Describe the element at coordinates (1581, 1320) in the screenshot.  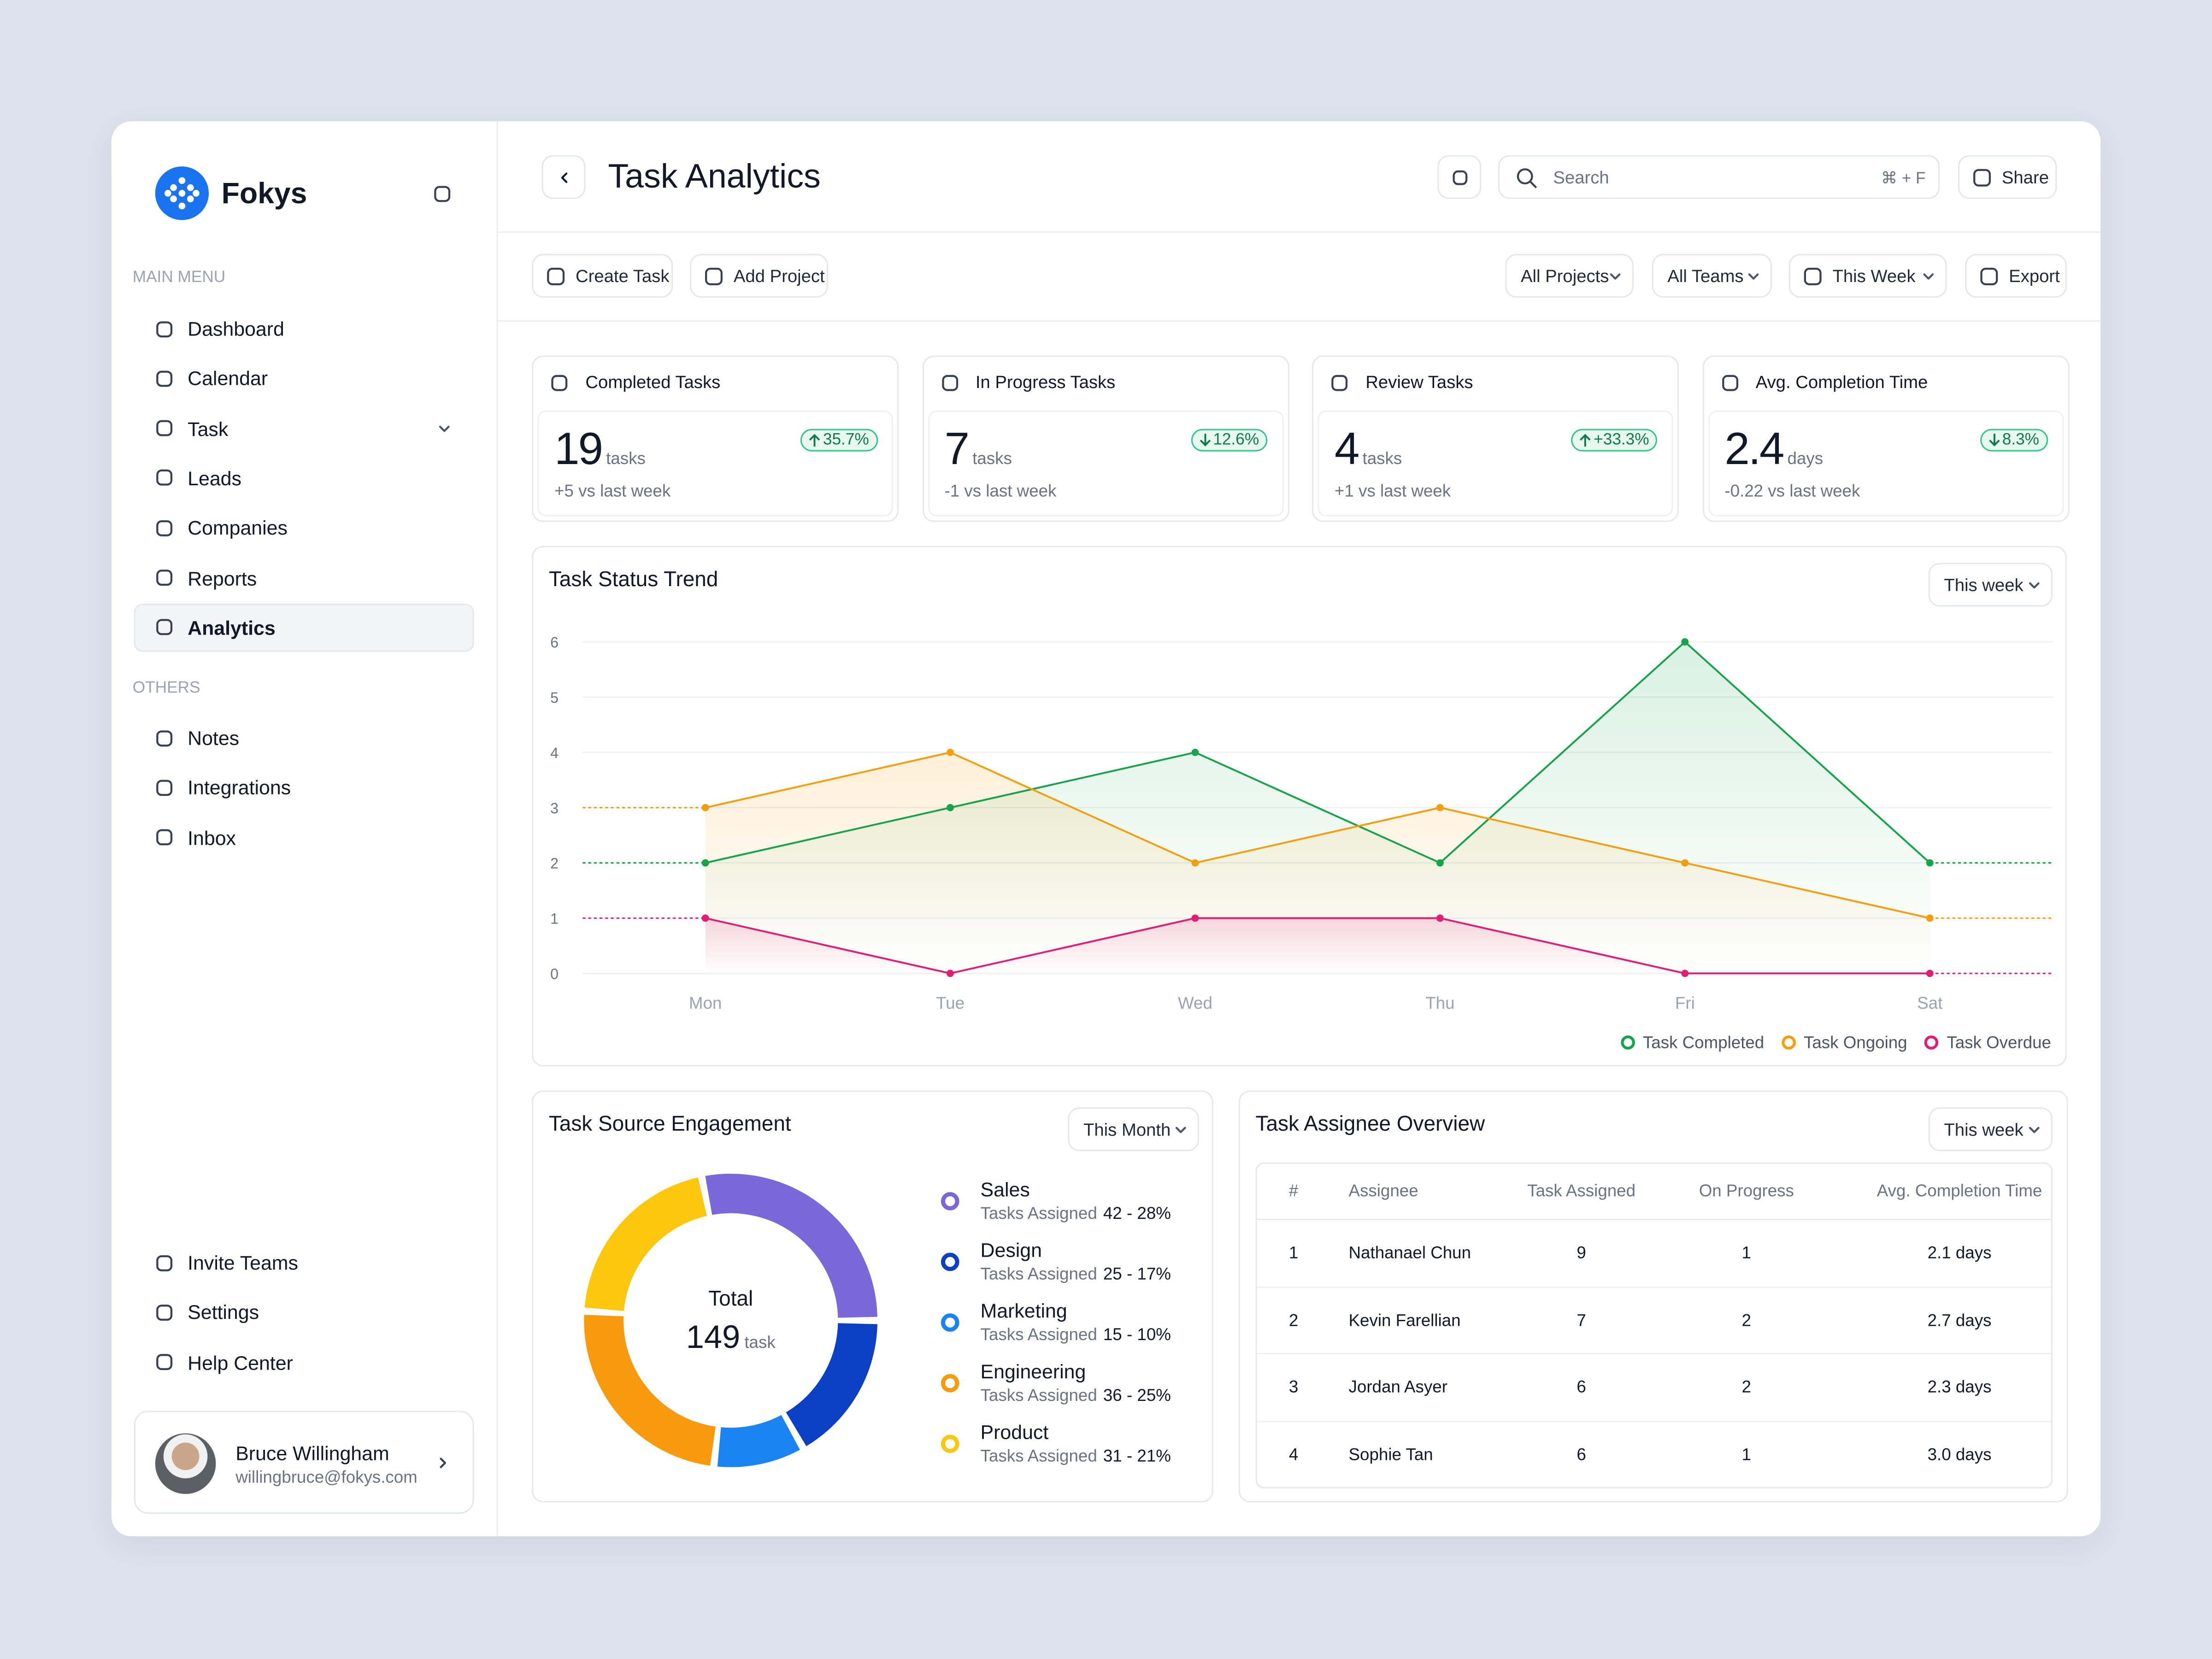
I see `table-cell: 7` at that location.